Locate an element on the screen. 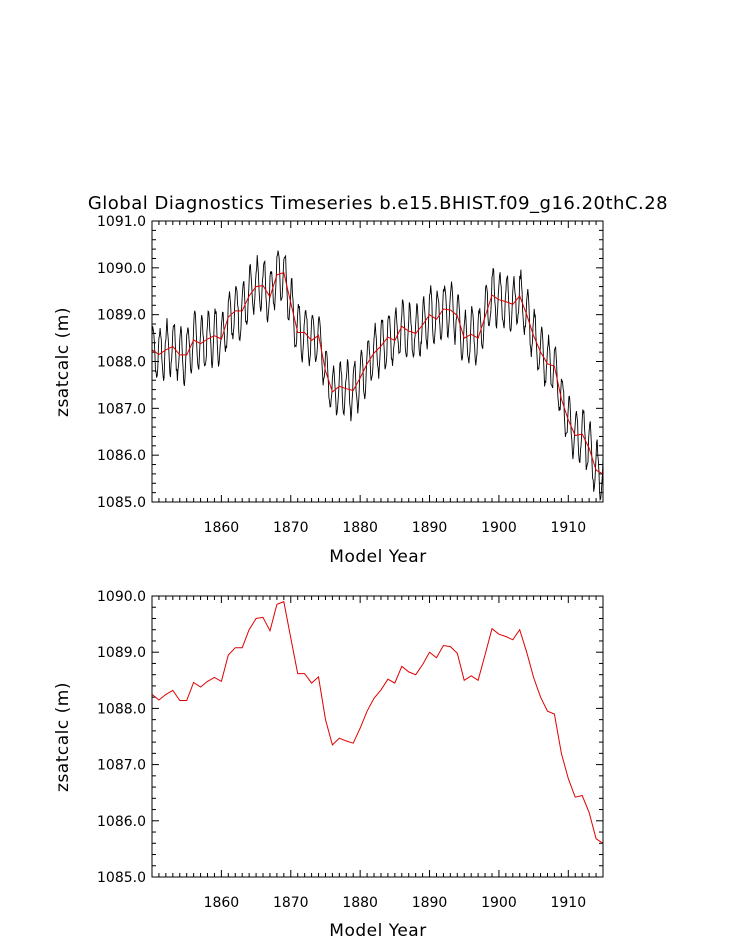 The height and width of the screenshot is (945, 733). bottom-y-tick-labels: 1085.0 1086.0 1087.0 1088.0 1089.0 1090.0 is located at coordinates (121, 737).